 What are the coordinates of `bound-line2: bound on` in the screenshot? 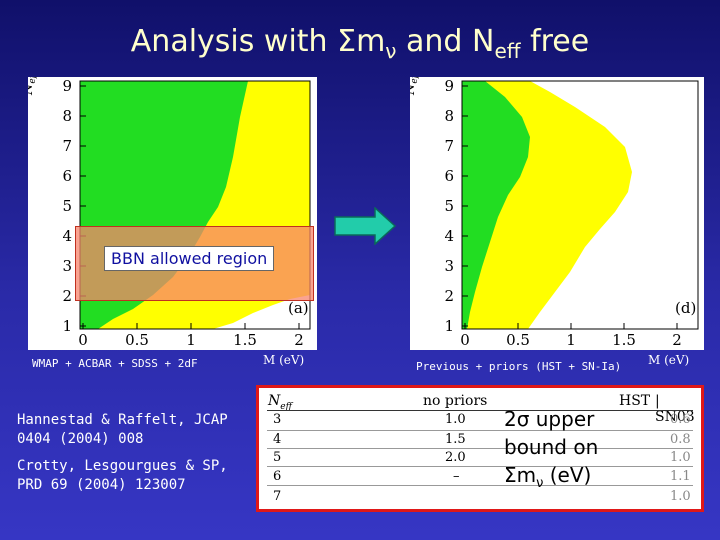 It's located at (551, 447).